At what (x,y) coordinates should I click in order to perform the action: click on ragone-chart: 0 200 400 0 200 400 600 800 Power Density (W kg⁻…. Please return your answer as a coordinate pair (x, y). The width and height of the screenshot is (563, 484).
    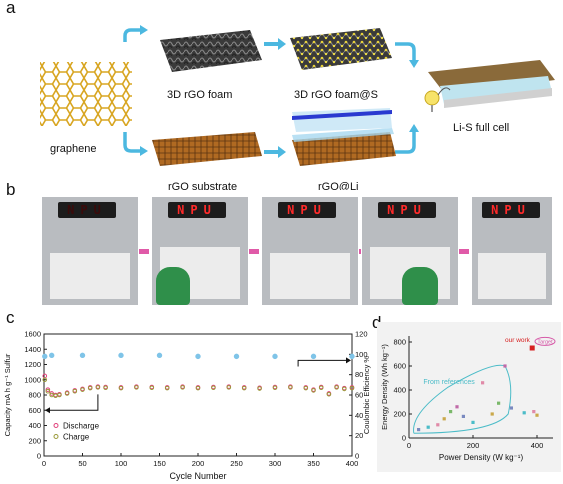
    Looking at the image, I should click on (469, 397).